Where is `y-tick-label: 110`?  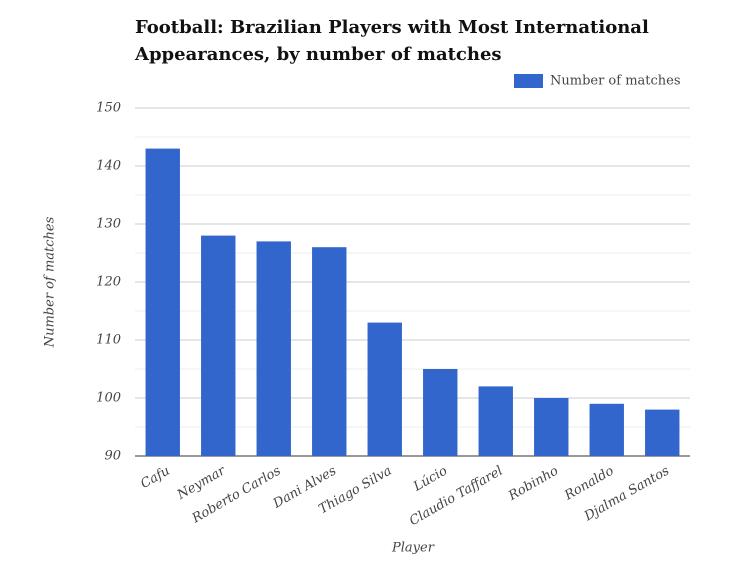
y-tick-label: 110 is located at coordinates (108, 340).